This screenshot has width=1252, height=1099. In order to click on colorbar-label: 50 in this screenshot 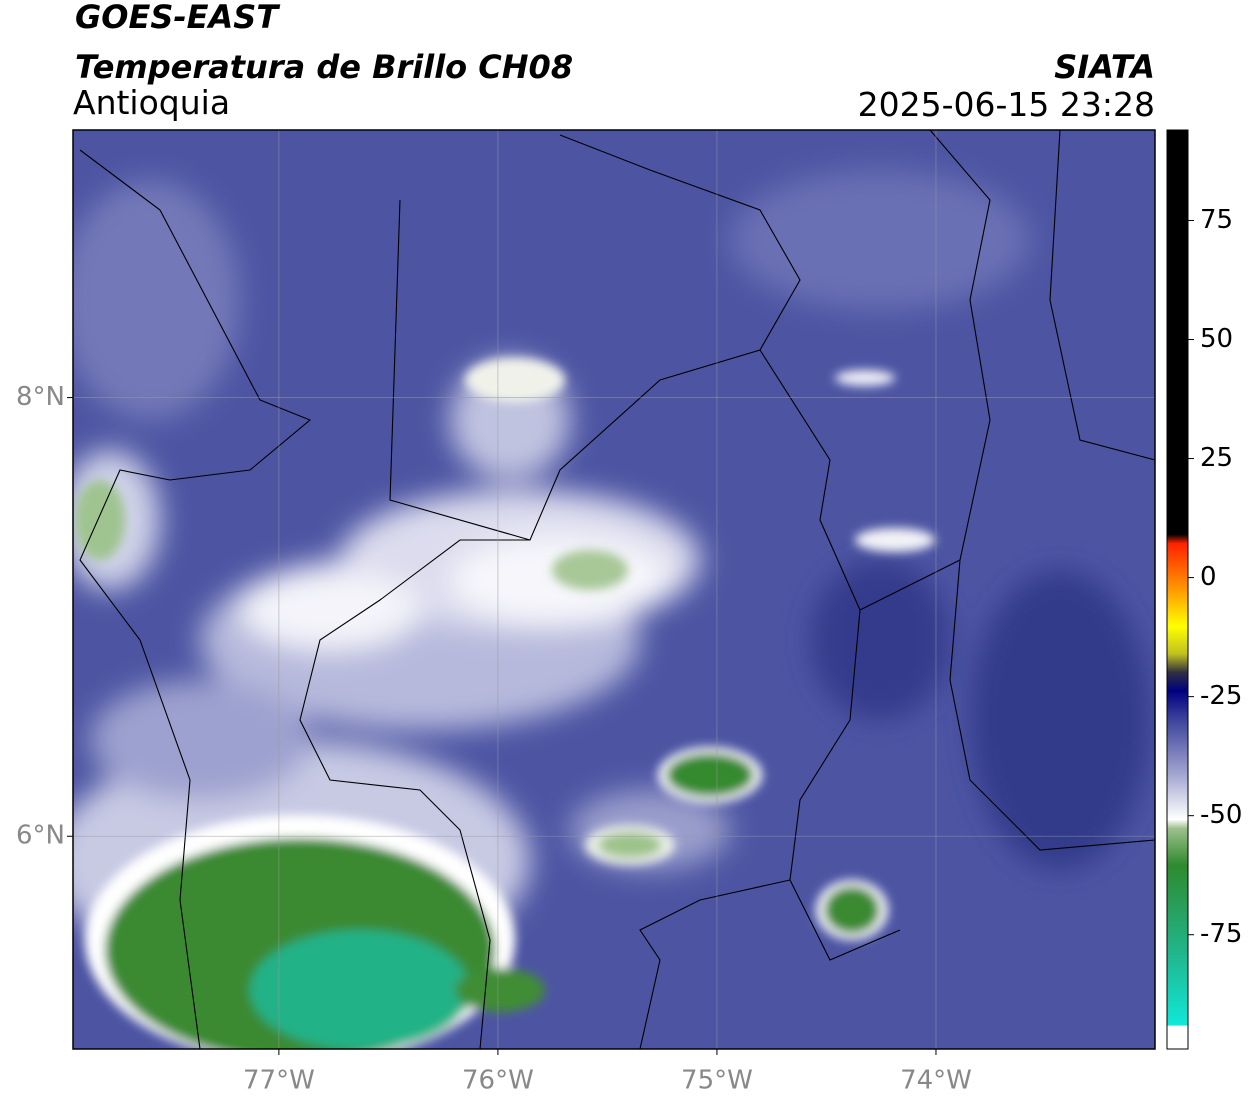, I will do `click(1216, 339)`.